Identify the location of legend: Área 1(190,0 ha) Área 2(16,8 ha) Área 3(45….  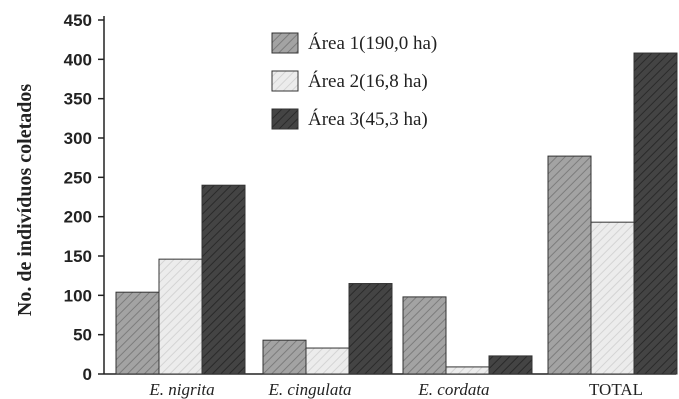
(354, 81).